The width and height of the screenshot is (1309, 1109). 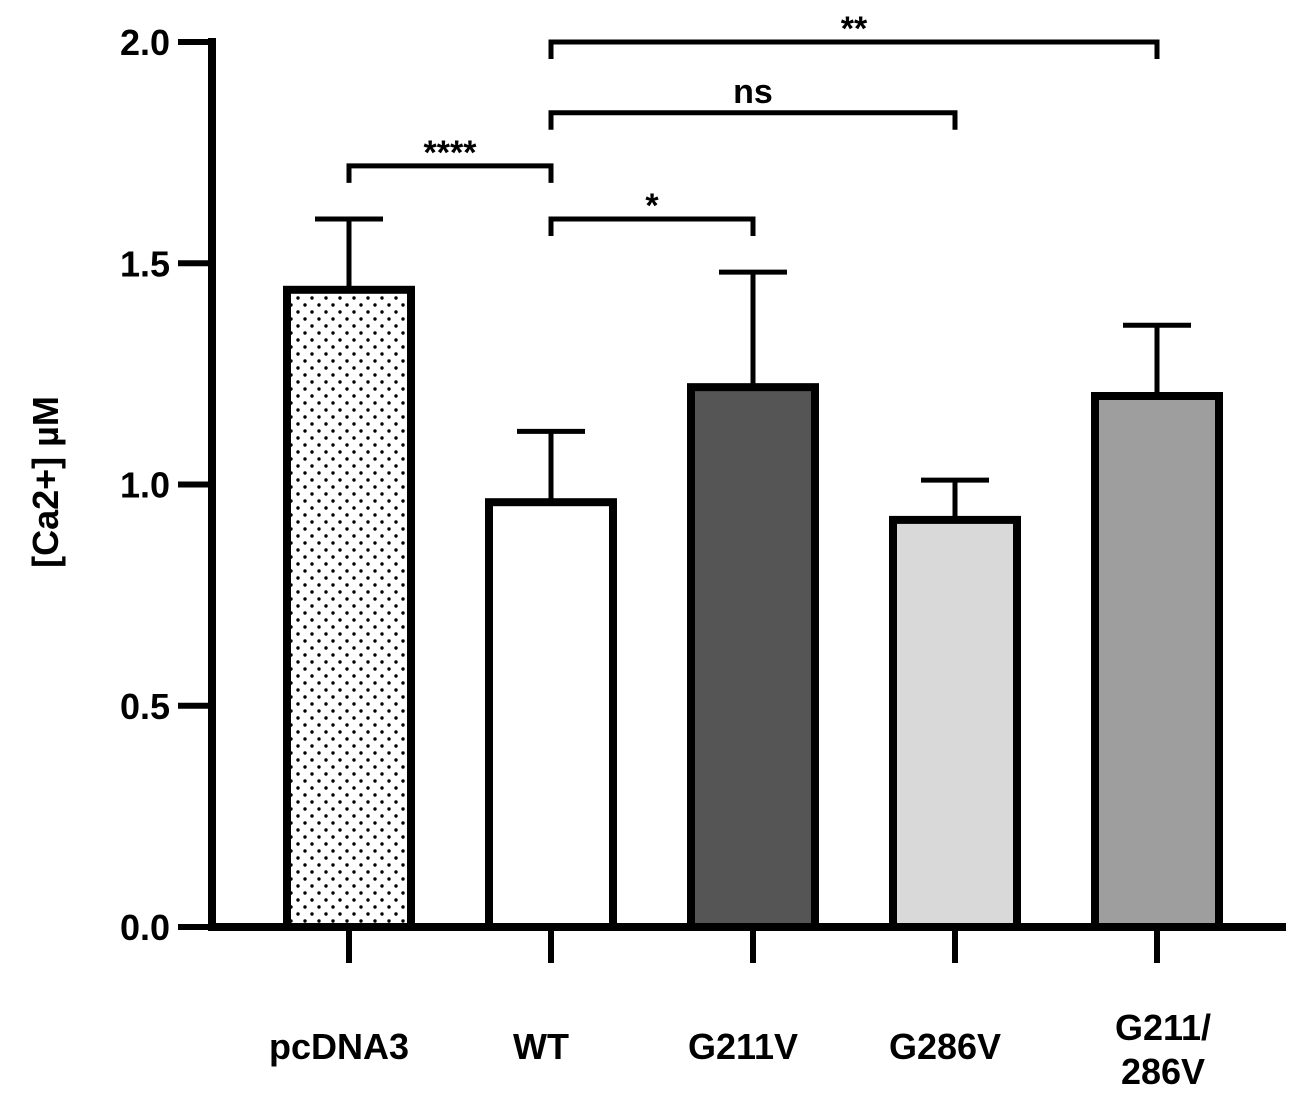 What do you see at coordinates (854, 29) in the screenshot?
I see `significance-label-3: **` at bounding box center [854, 29].